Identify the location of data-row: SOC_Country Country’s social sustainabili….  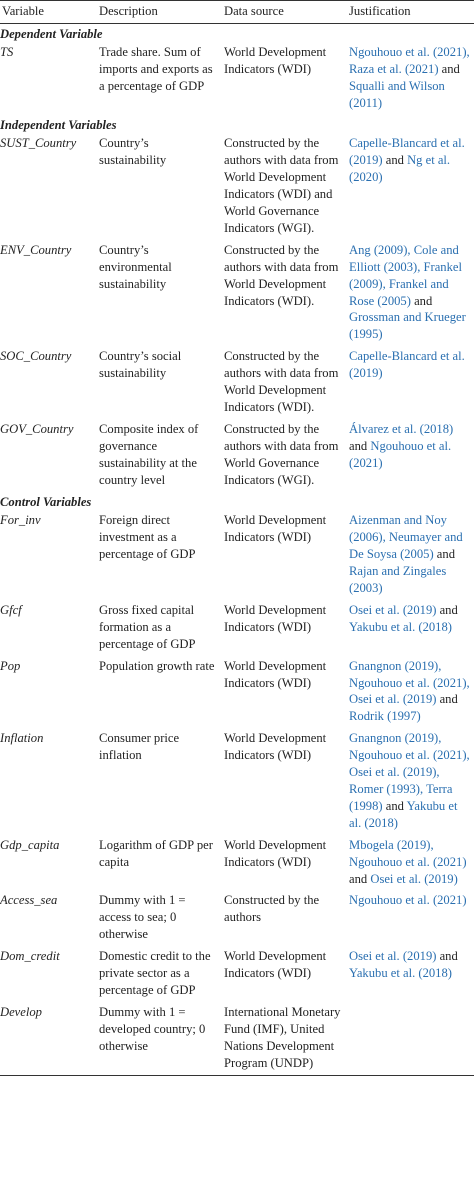
(237, 383).